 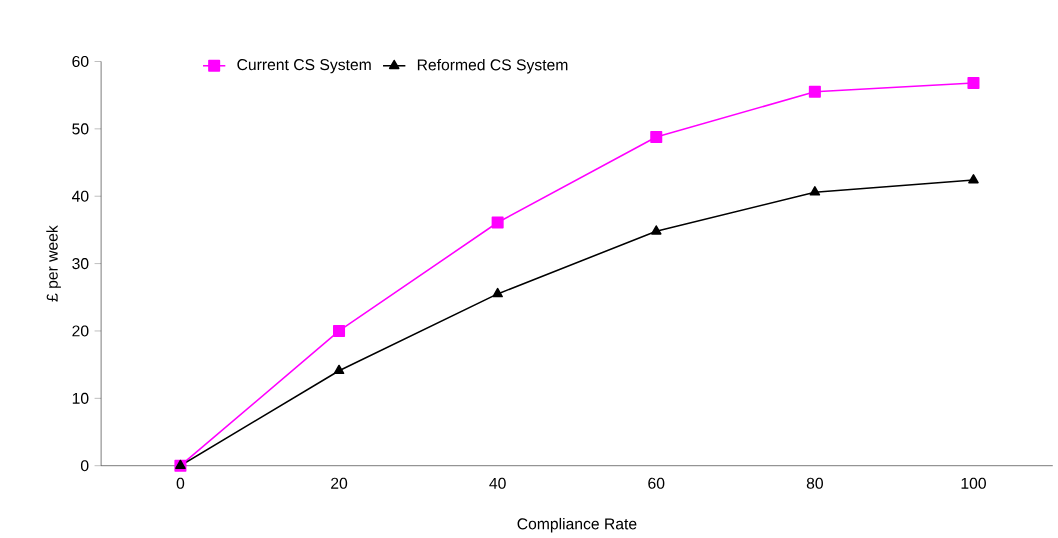 I want to click on y-tick-label: 0, so click(x=84, y=466).